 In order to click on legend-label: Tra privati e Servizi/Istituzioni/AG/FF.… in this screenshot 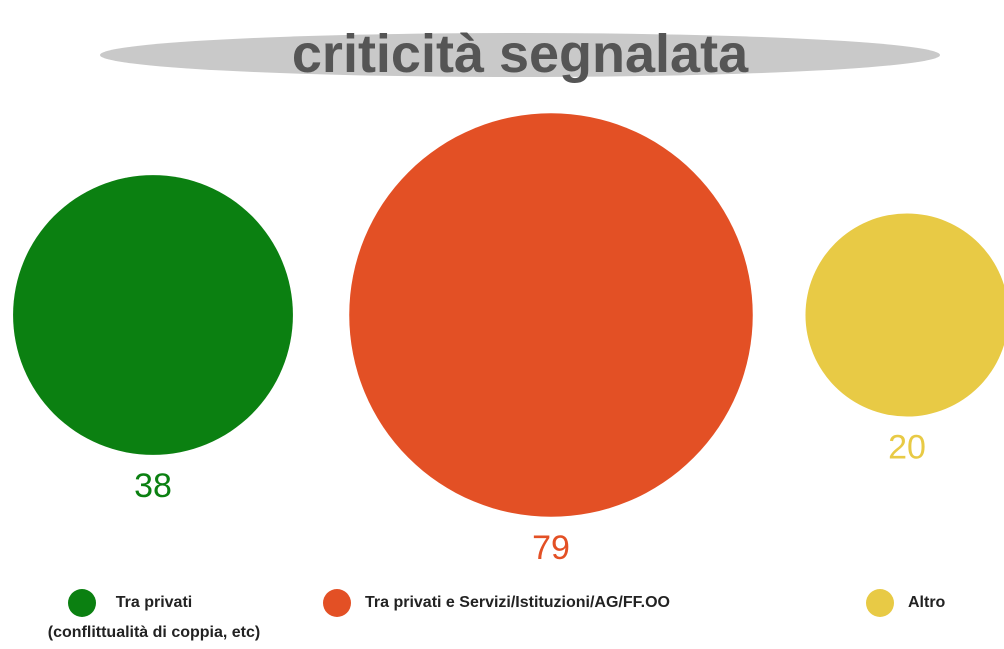, I will do `click(517, 602)`.